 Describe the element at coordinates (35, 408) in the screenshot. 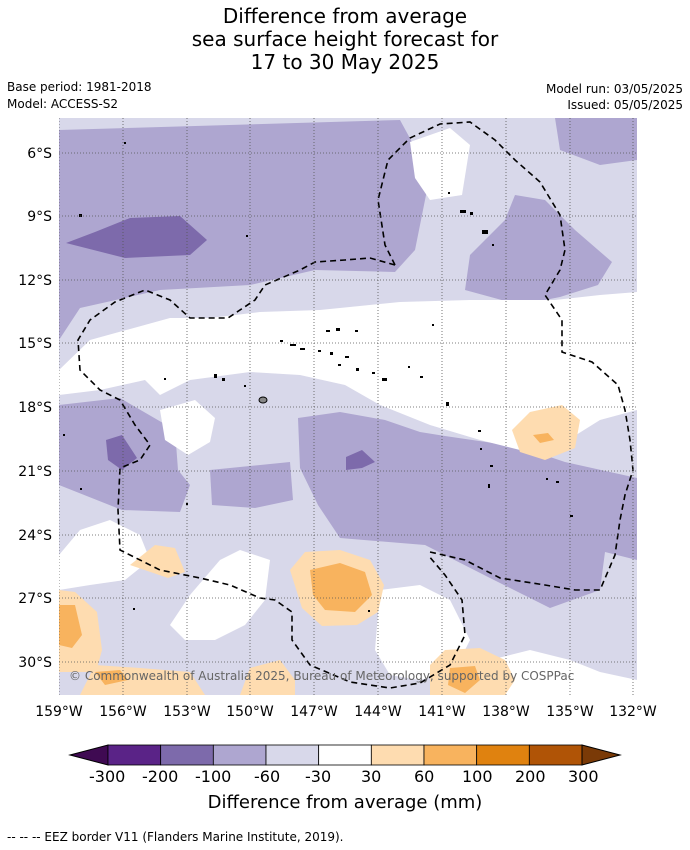

I see `lat-label: 18°S` at that location.